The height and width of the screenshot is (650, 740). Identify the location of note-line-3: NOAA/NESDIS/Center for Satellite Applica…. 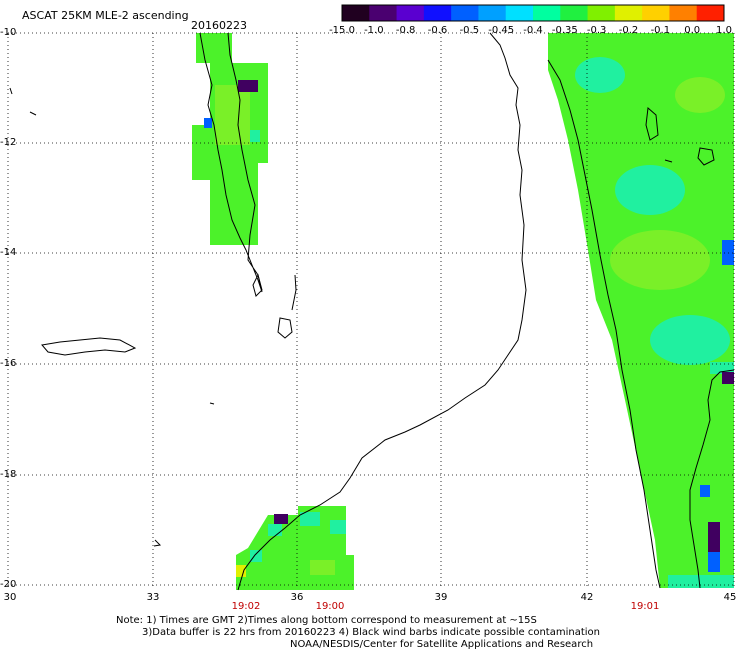
(442, 644).